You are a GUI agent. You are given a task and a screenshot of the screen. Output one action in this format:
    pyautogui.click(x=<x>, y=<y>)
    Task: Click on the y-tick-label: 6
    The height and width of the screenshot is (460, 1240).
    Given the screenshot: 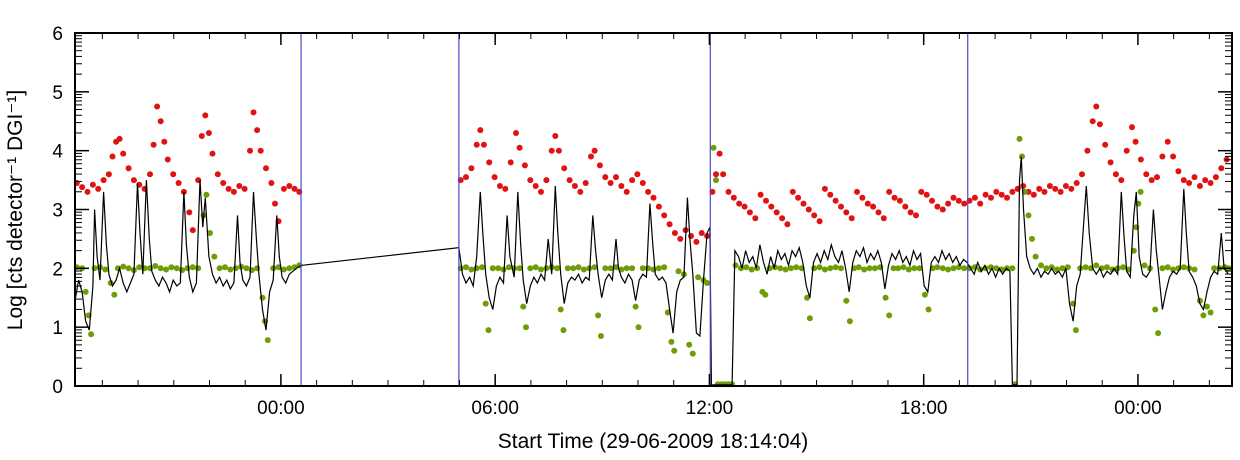 What is the action you would take?
    pyautogui.click(x=57, y=34)
    